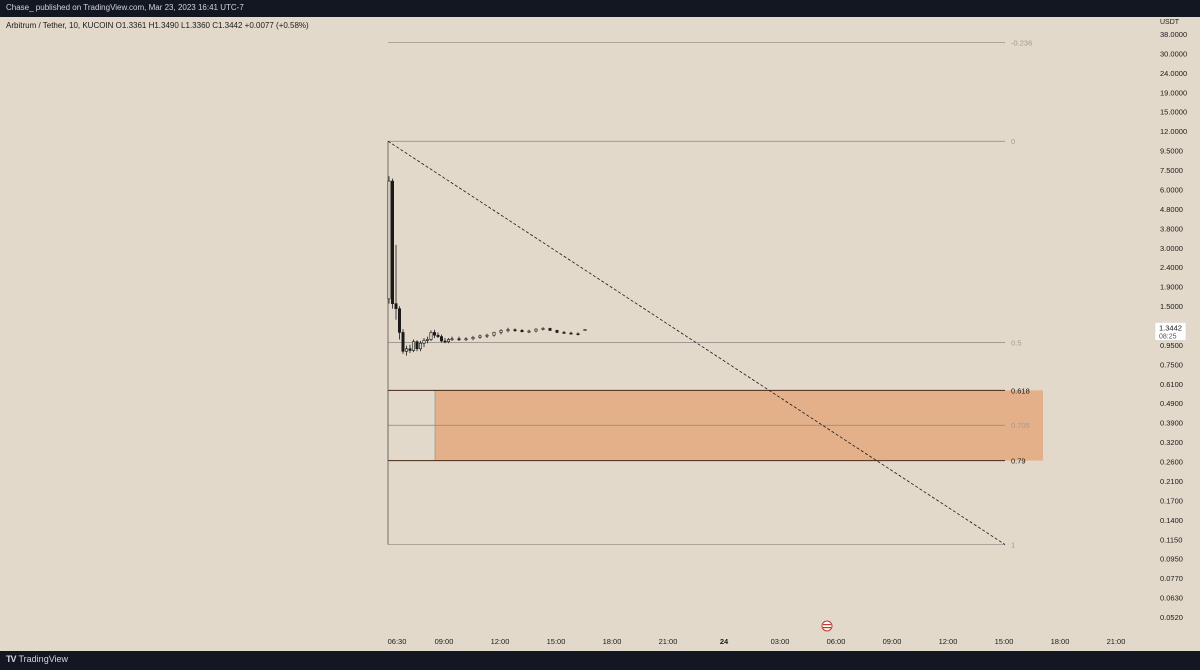  I want to click on time-tick-label: 24, so click(724, 641).